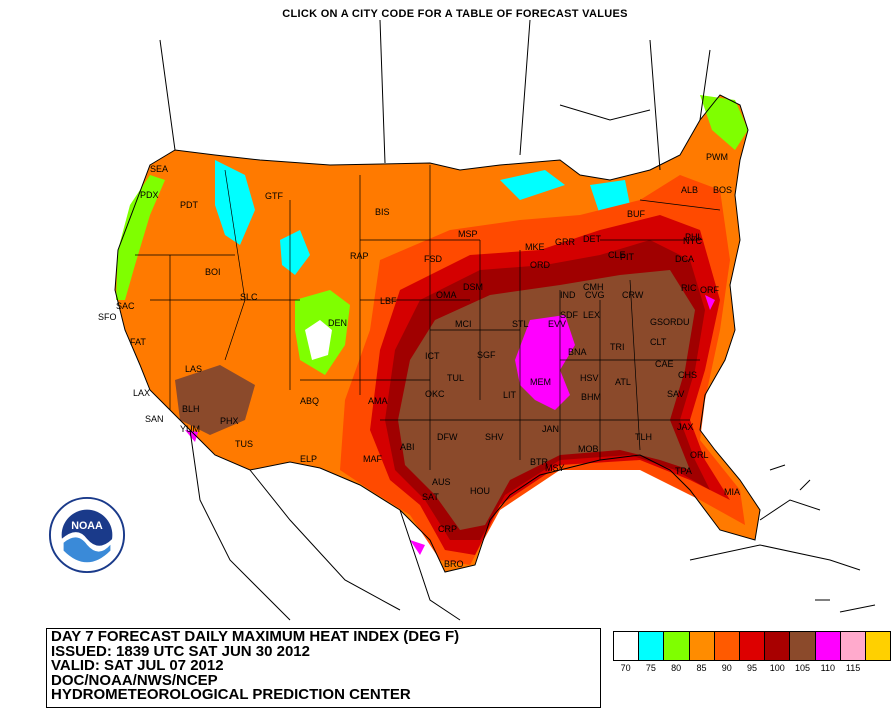 The width and height of the screenshot is (895, 715). What do you see at coordinates (535, 247) in the screenshot?
I see `city-code-mke: MKE` at bounding box center [535, 247].